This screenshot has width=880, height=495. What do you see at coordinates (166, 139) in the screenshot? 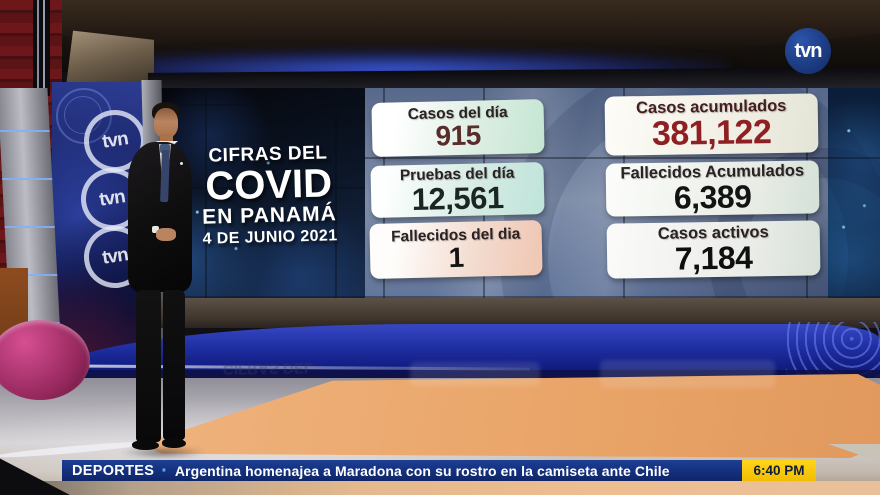
I see `anchor-neck` at bounding box center [166, 139].